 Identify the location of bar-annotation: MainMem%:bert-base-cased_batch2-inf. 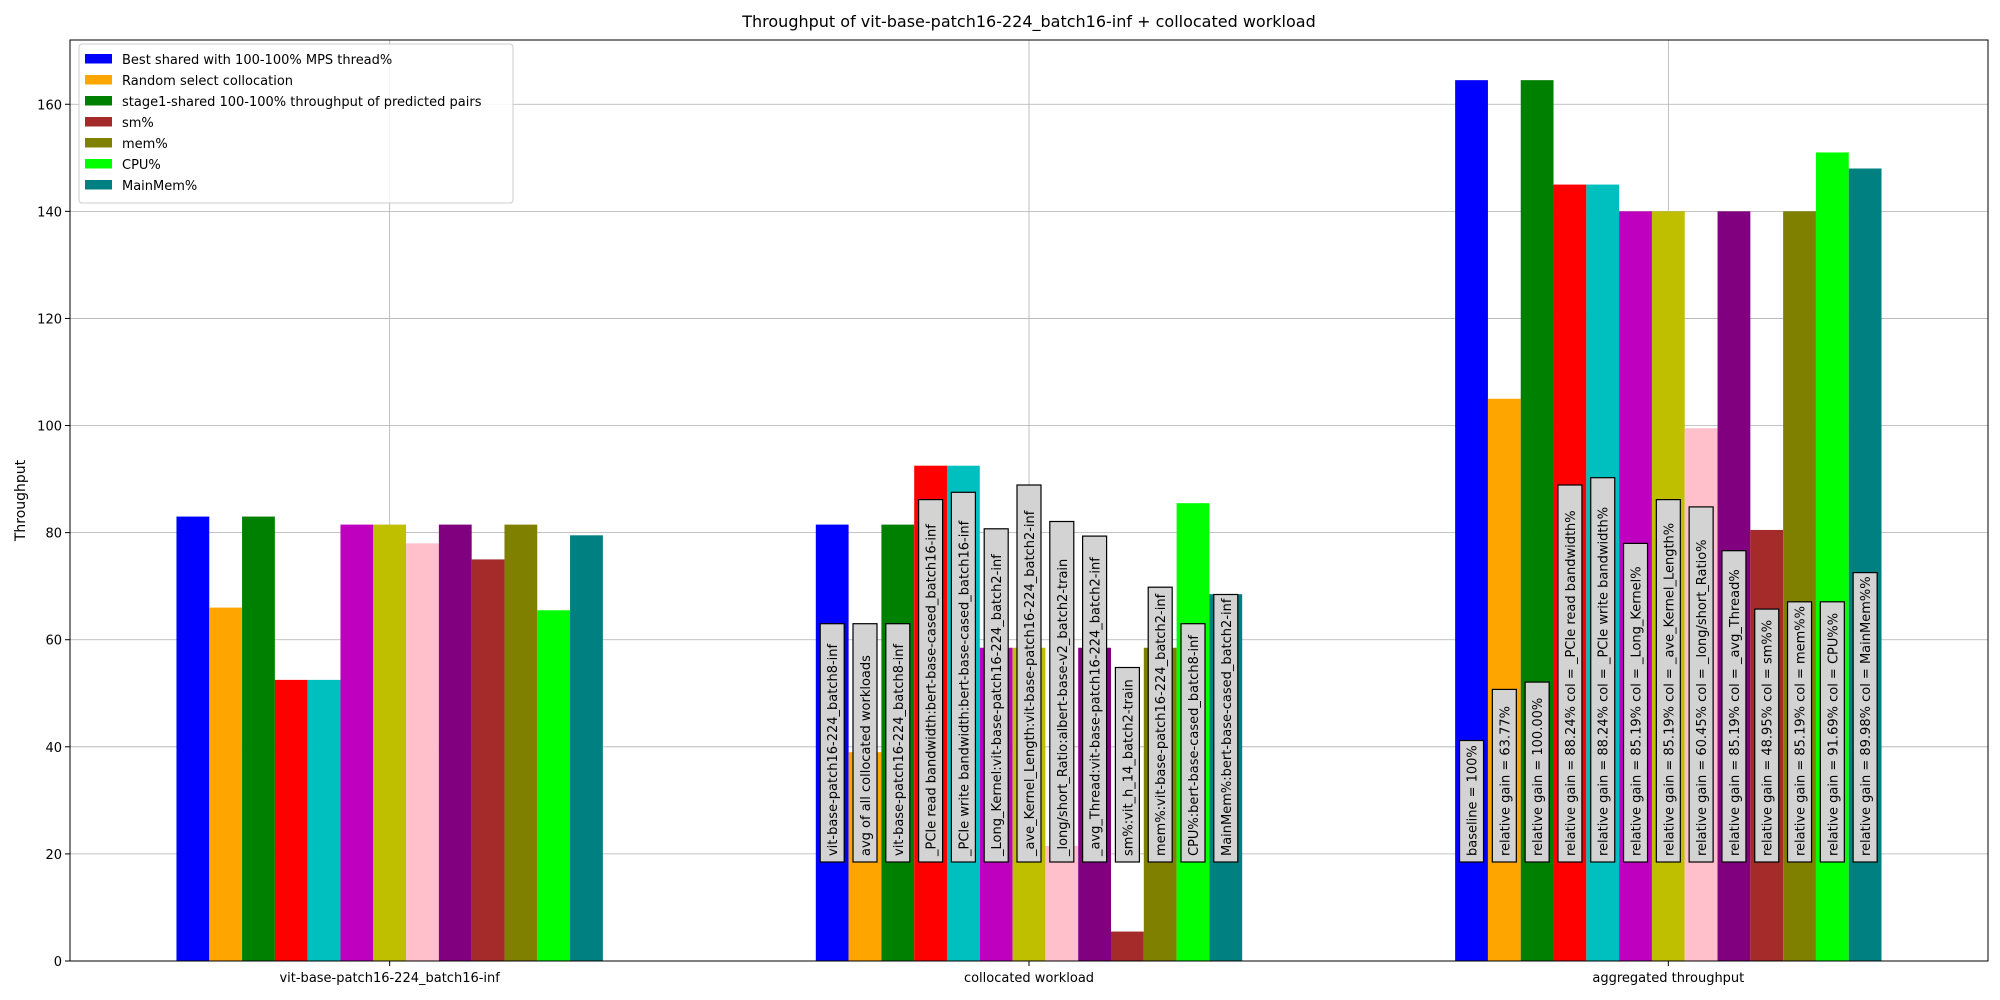
(1226, 728).